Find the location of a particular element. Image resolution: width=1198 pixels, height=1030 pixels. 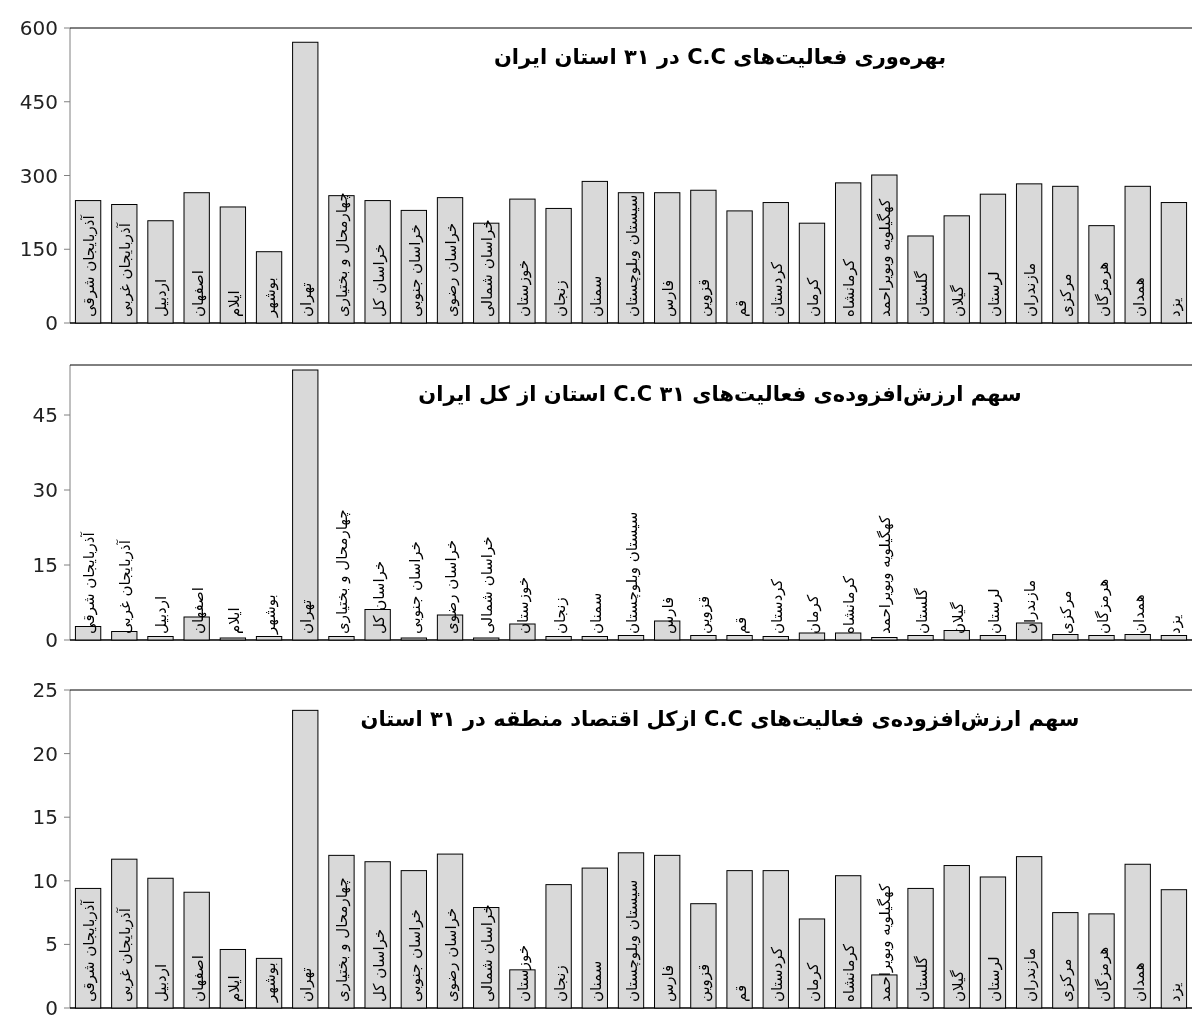

y-tick-label: 150 is located at coordinates (38, 249).